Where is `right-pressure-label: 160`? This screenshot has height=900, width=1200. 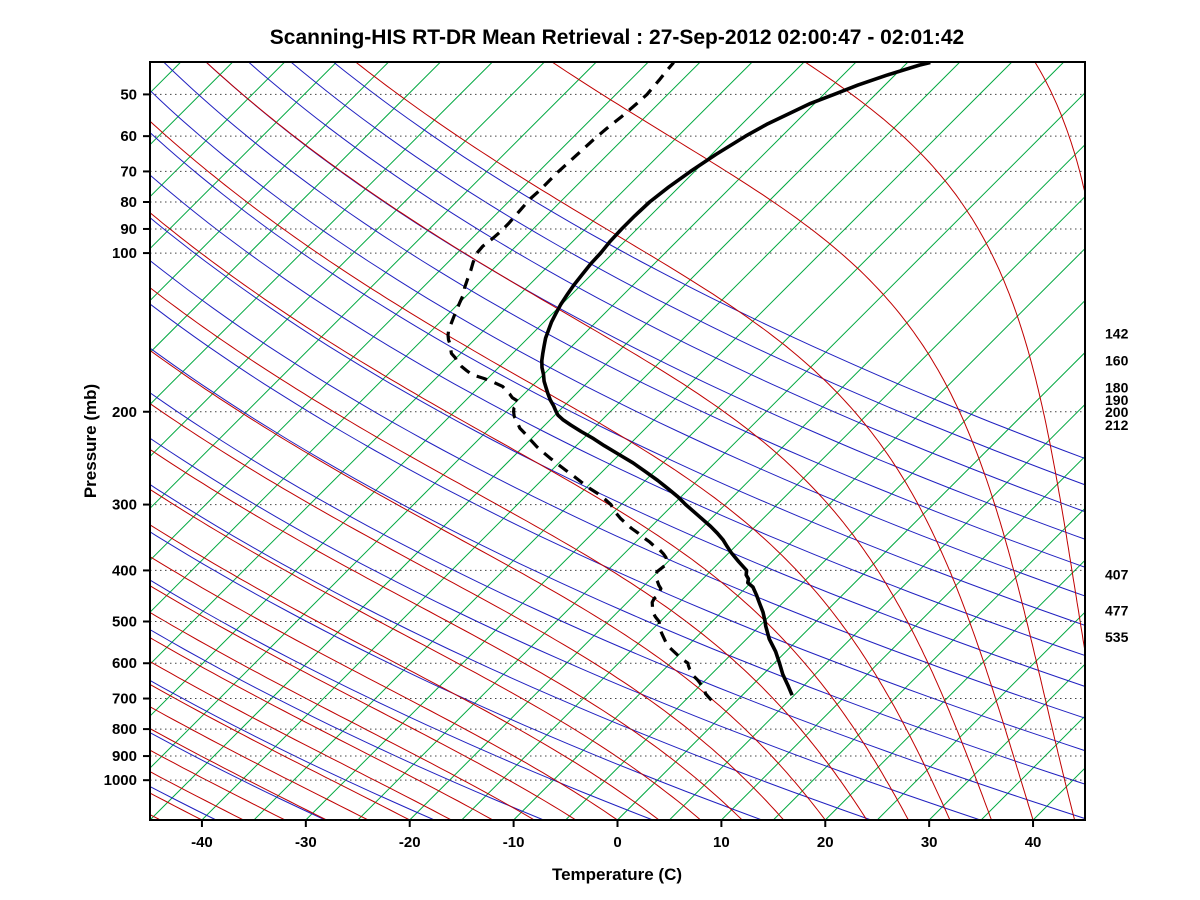 right-pressure-label: 160 is located at coordinates (1117, 361).